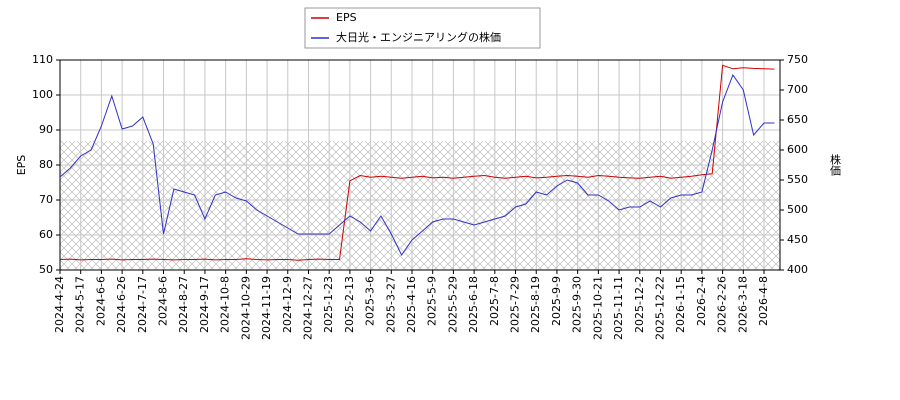 This screenshot has width=900, height=400. Describe the element at coordinates (163, 301) in the screenshot. I see `x-tick-label: 2024-8-6` at that location.